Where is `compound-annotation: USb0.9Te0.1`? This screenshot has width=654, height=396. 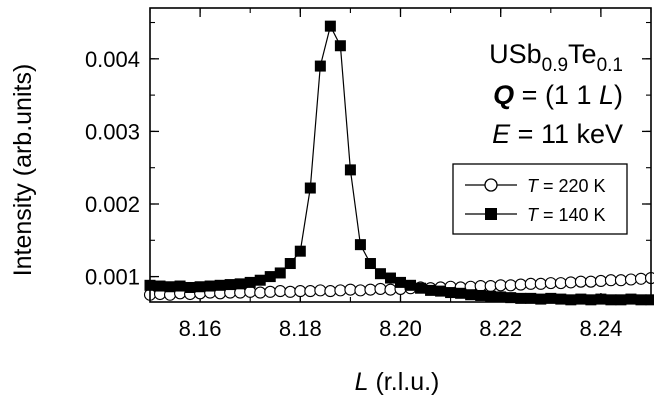 compound-annotation: USb0.9Te0.1 is located at coordinates (556, 57).